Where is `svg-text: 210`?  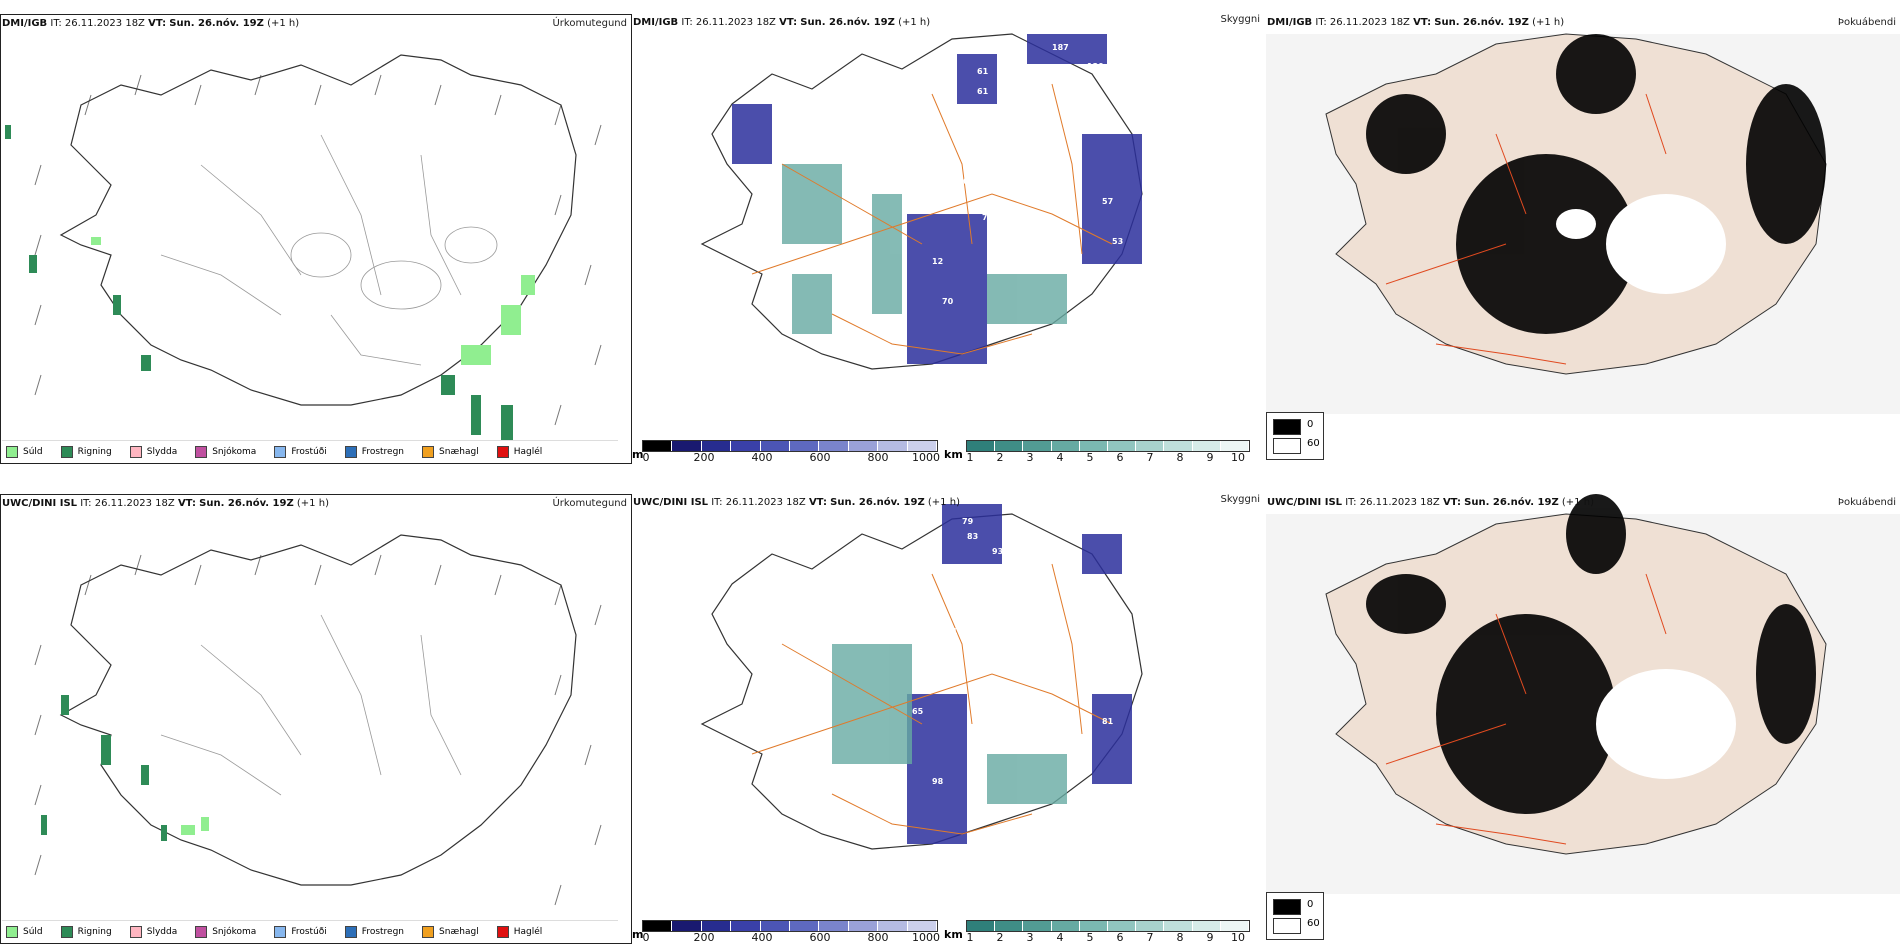
svg-text: 210 is located at coordinates (960, 181).